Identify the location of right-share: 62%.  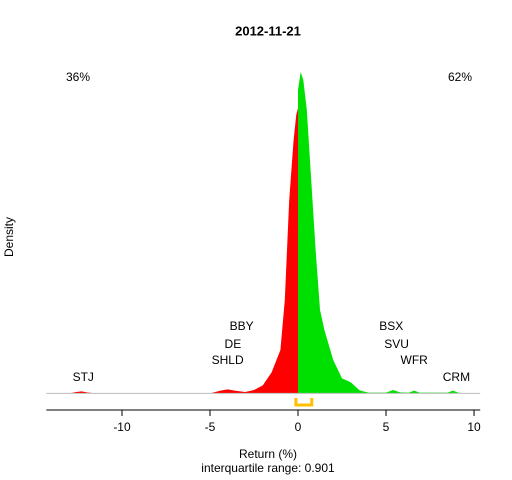
(460, 77).